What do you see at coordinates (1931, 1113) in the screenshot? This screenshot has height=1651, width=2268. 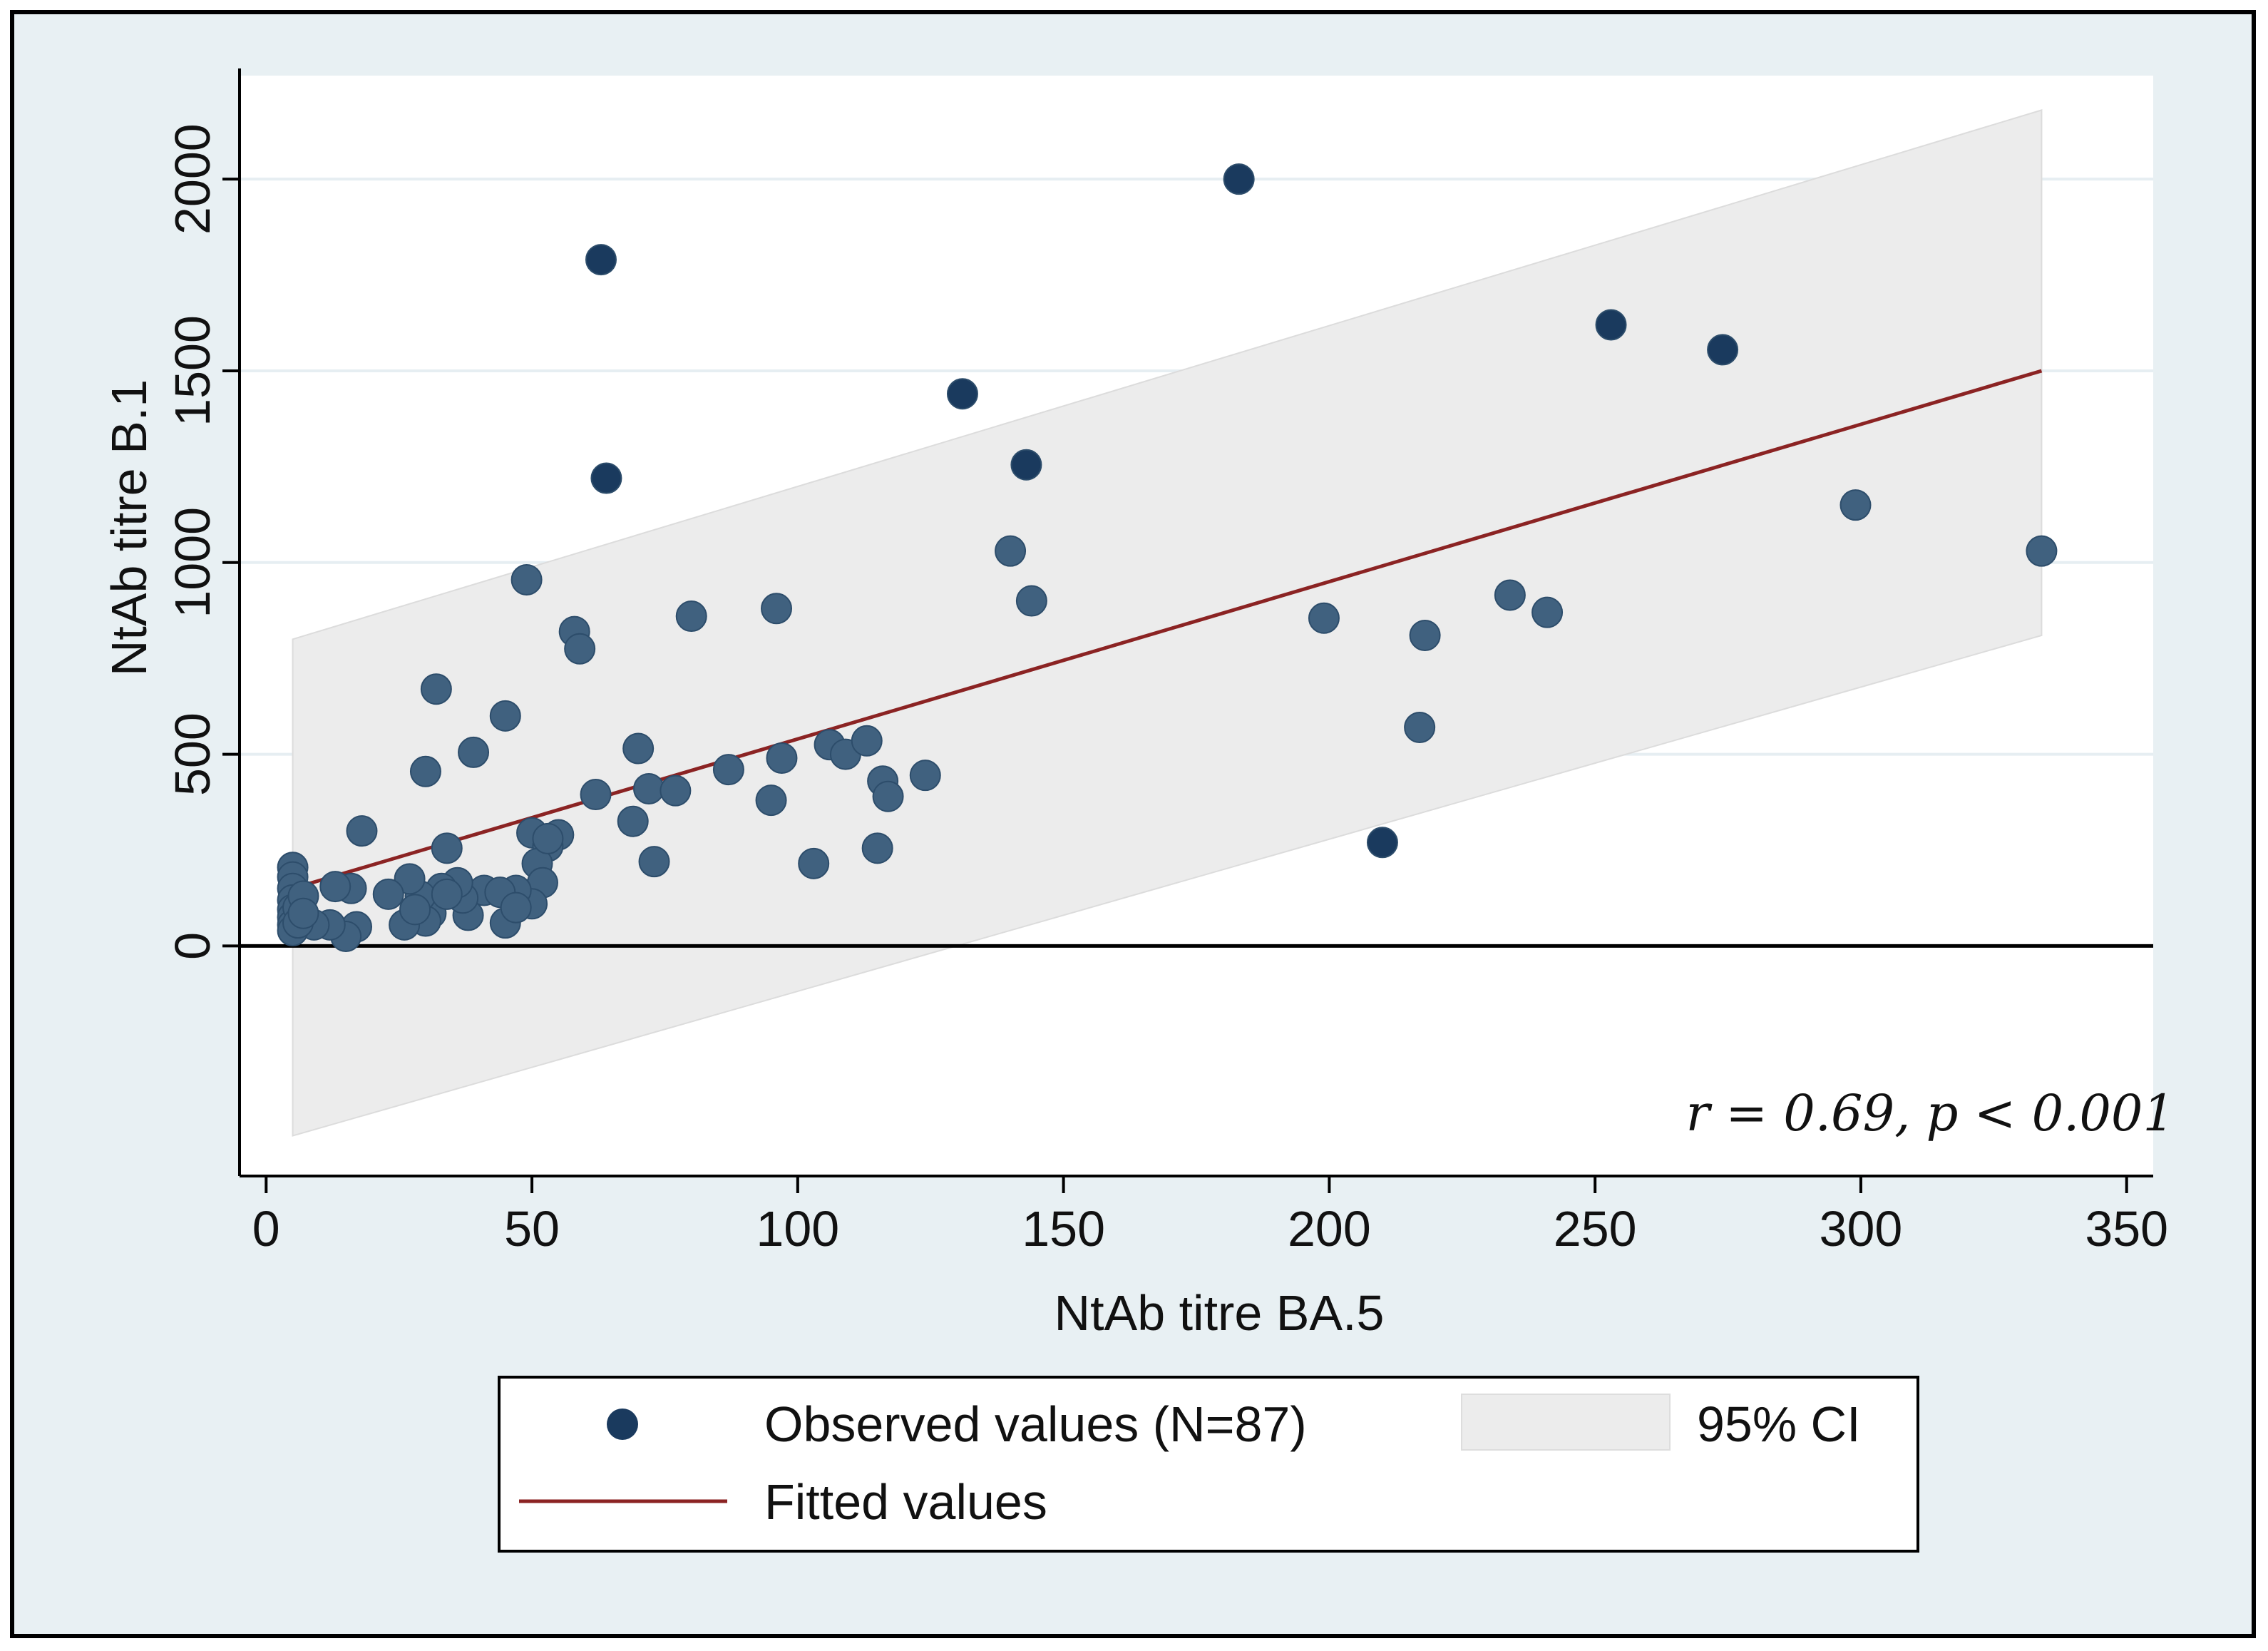 I see `correlation-annotation: r = 0.69, p < 0.001` at bounding box center [1931, 1113].